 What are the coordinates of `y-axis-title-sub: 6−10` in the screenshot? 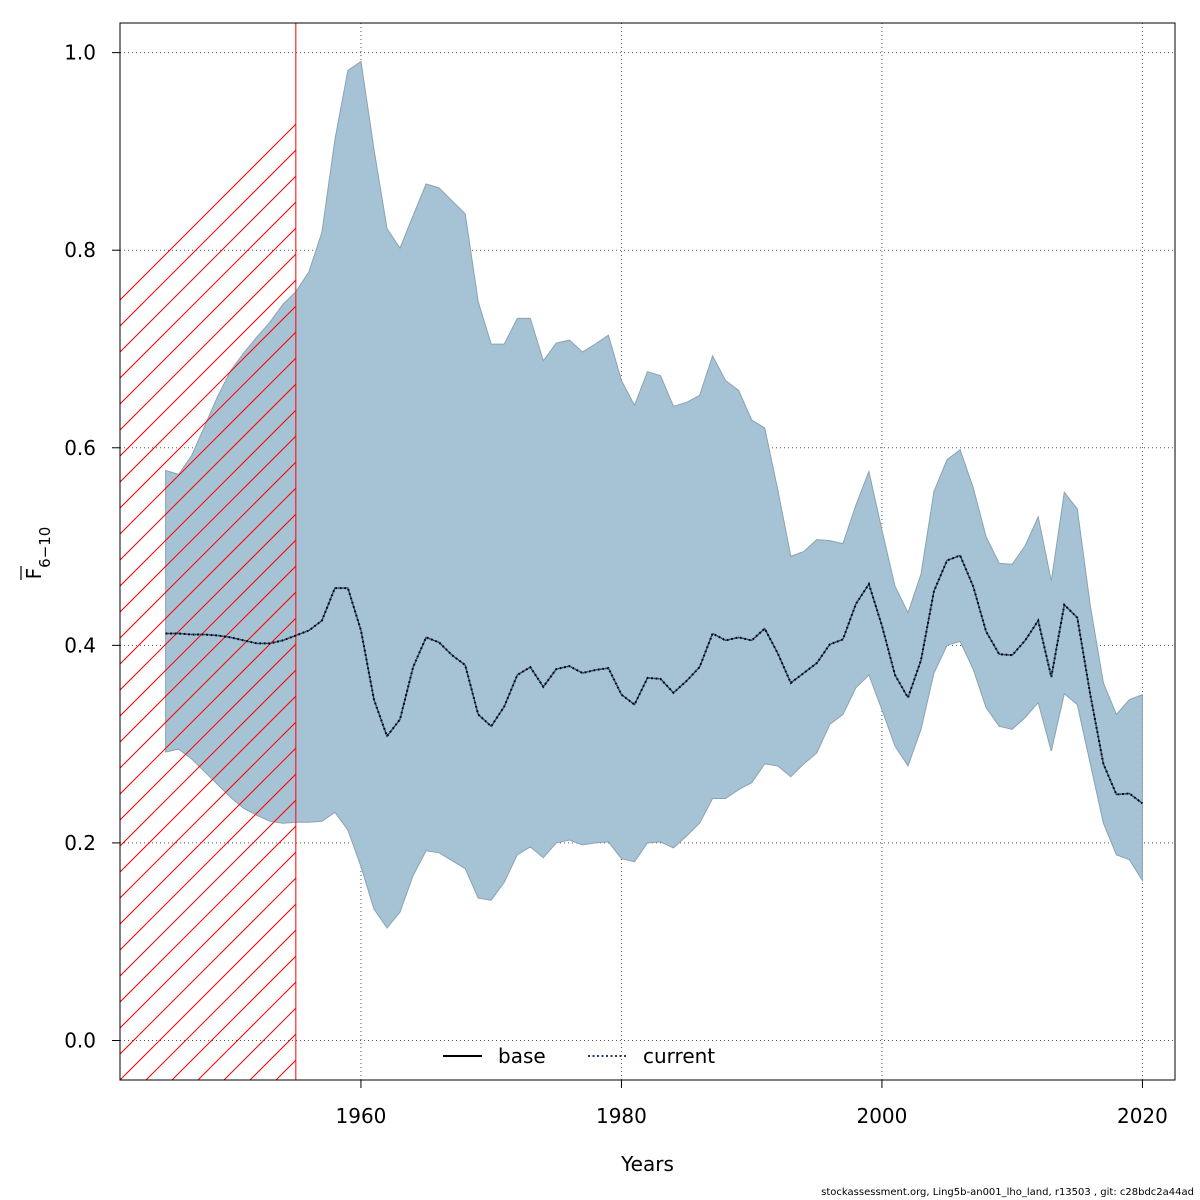 It's located at (45, 547).